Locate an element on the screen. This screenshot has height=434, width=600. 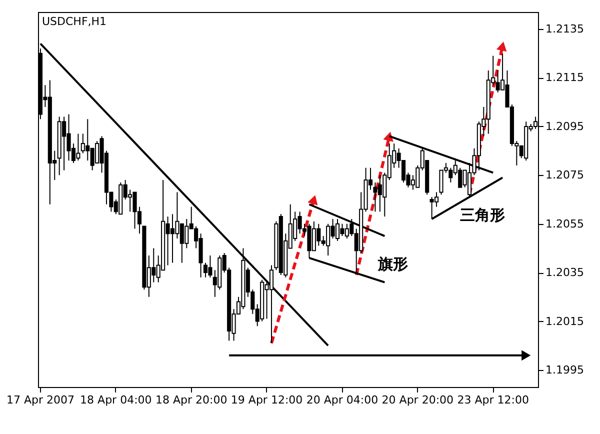
x-tick-label: 20 Apr 04:00 is located at coordinates (342, 400).